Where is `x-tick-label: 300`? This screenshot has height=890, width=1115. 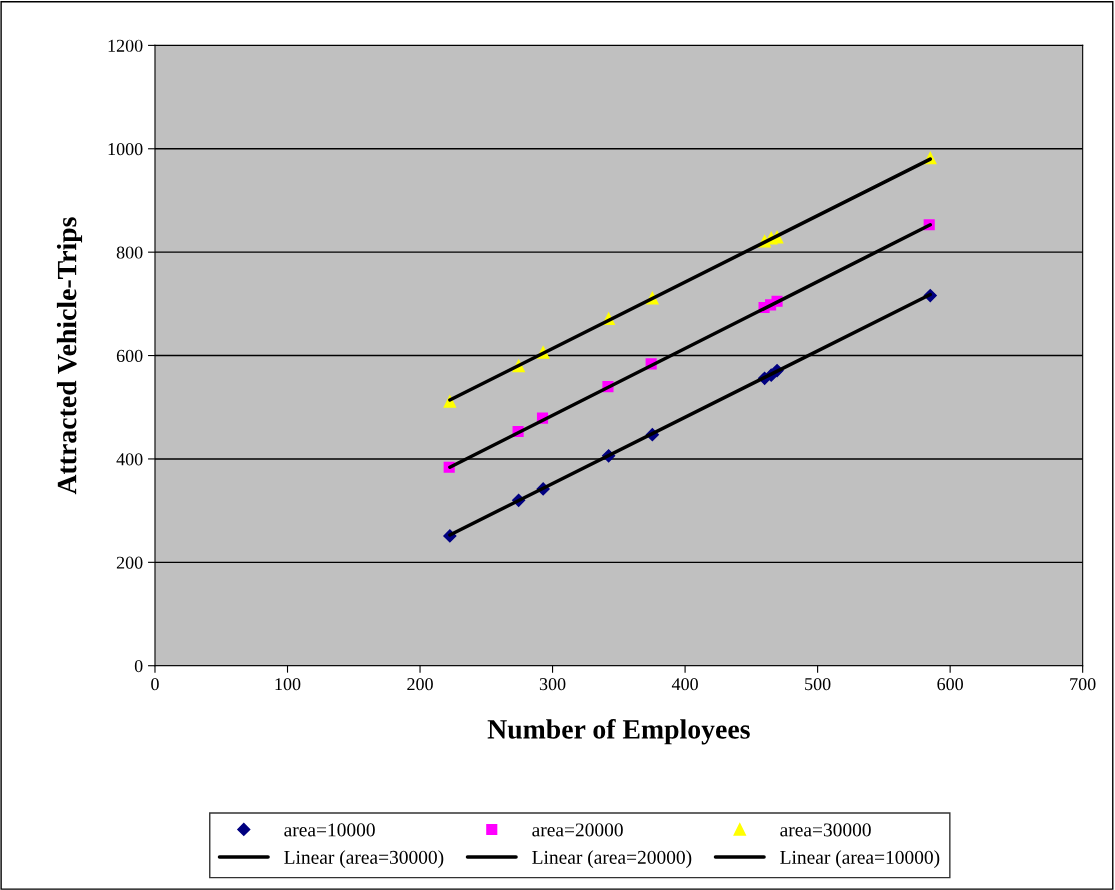
x-tick-label: 300 is located at coordinates (552, 684).